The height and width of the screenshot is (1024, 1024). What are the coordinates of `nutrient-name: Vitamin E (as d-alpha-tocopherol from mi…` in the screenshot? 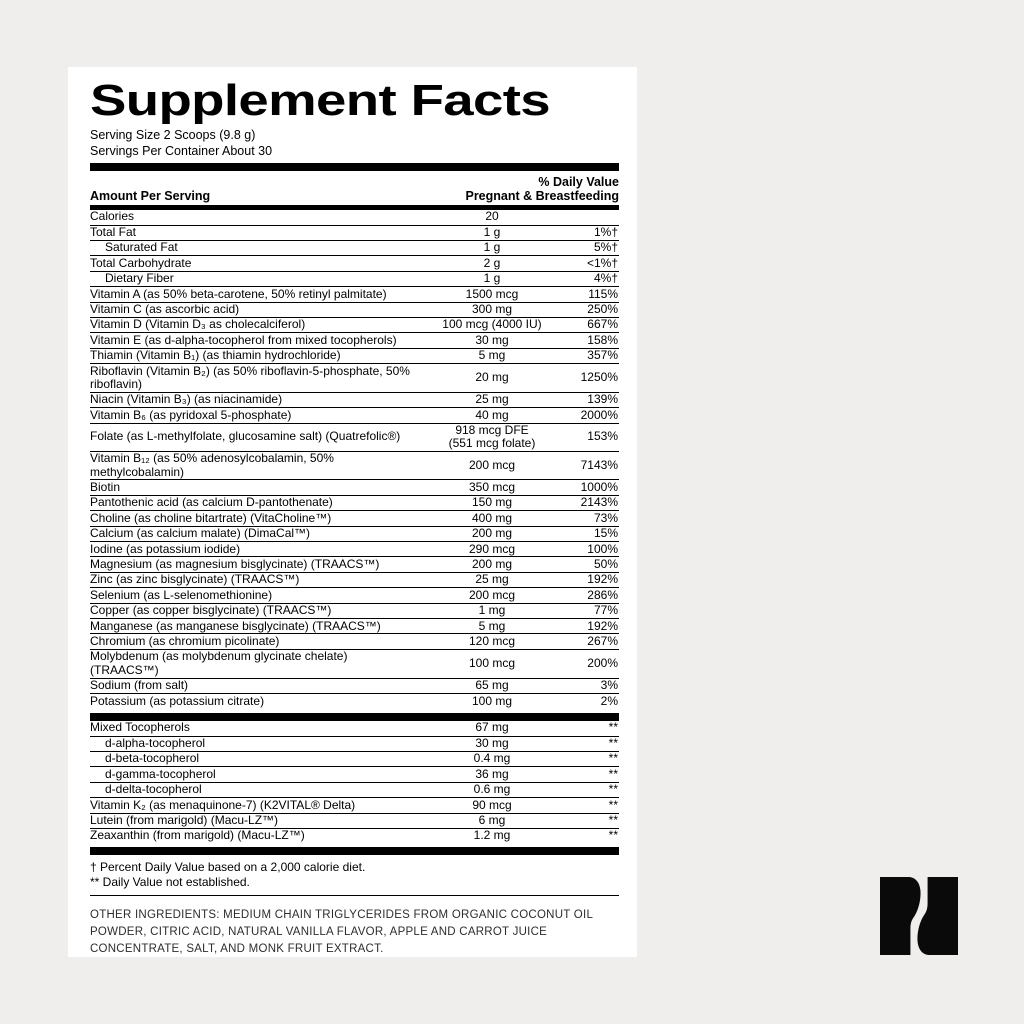 It's located at (243, 339).